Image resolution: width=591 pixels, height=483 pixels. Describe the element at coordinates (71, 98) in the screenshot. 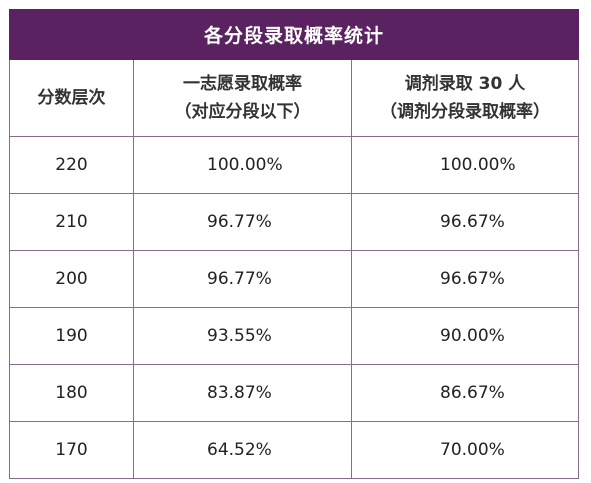

I see `header-score-level: 分数层次` at that location.